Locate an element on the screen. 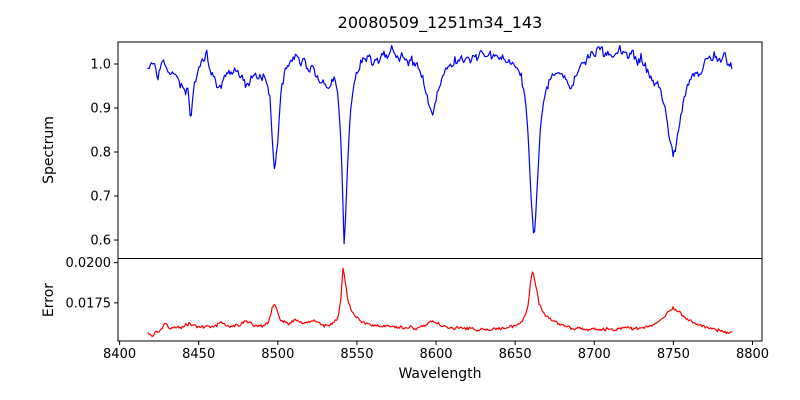 This screenshot has width=800, height=400. y-axis-label-spectrum: Spectrum is located at coordinates (49, 150).